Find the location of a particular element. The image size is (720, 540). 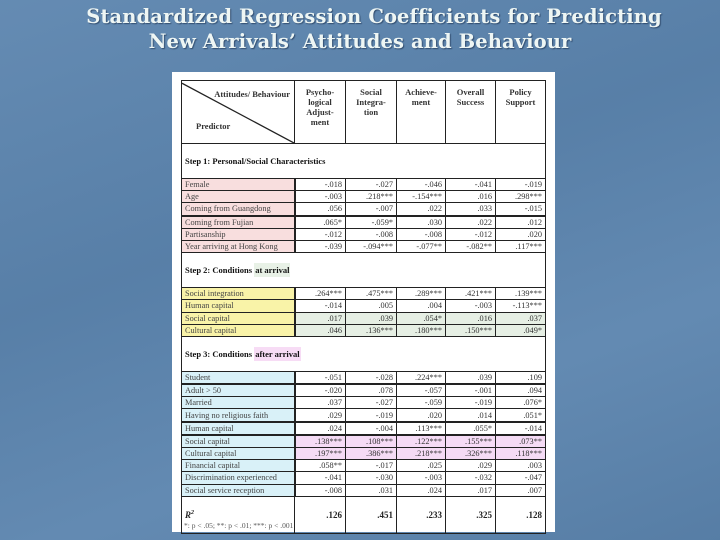

cell: .421*** is located at coordinates (470, 294).